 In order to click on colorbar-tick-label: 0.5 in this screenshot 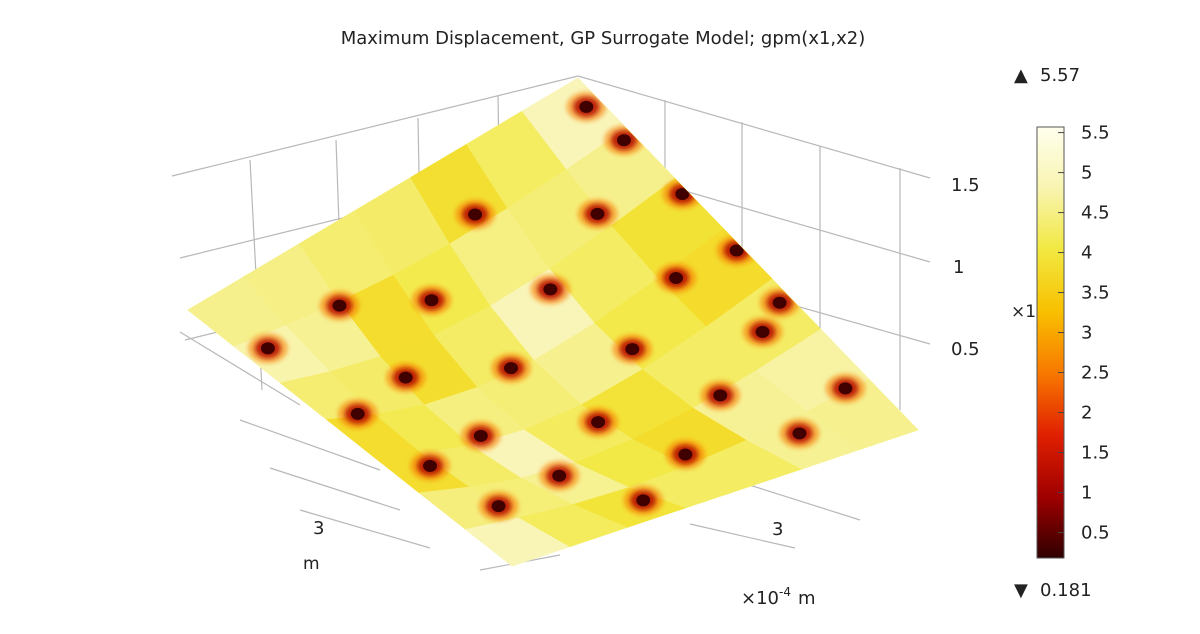, I will do `click(1095, 532)`.